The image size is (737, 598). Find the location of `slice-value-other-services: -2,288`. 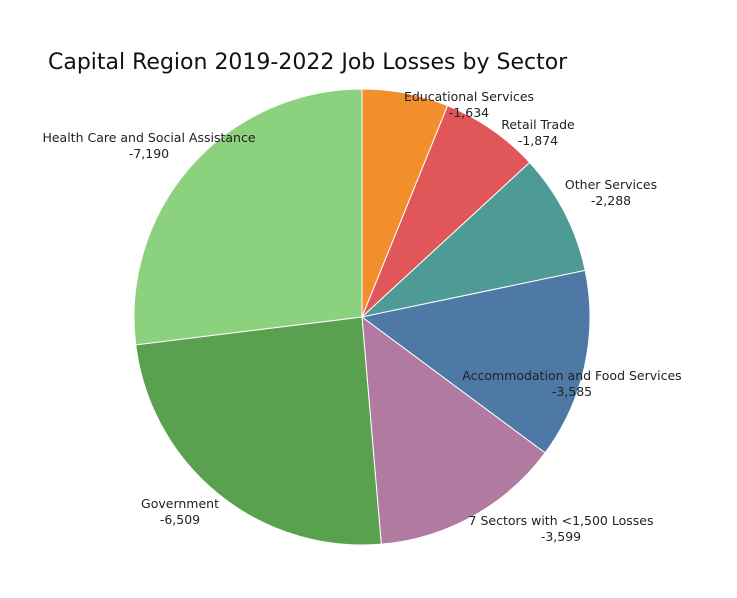

slice-value-other-services: -2,288 is located at coordinates (611, 200).